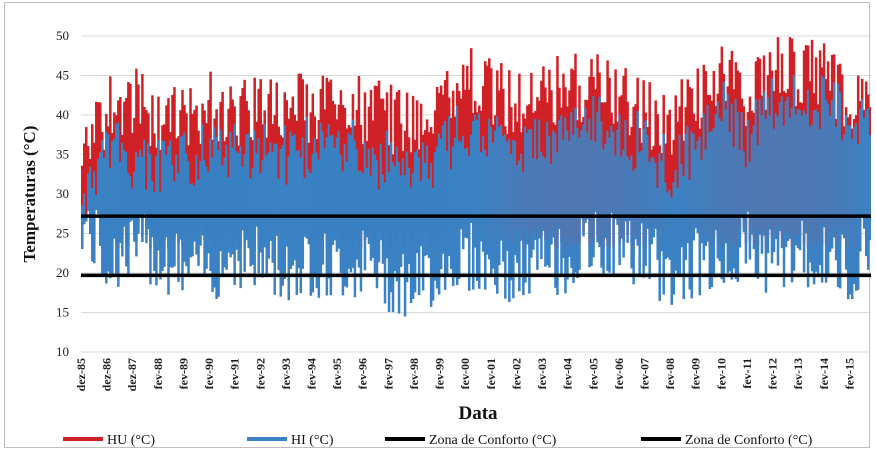 The image size is (876, 454). Describe the element at coordinates (62, 35) in the screenshot. I see `y-tick-label: 50` at that location.